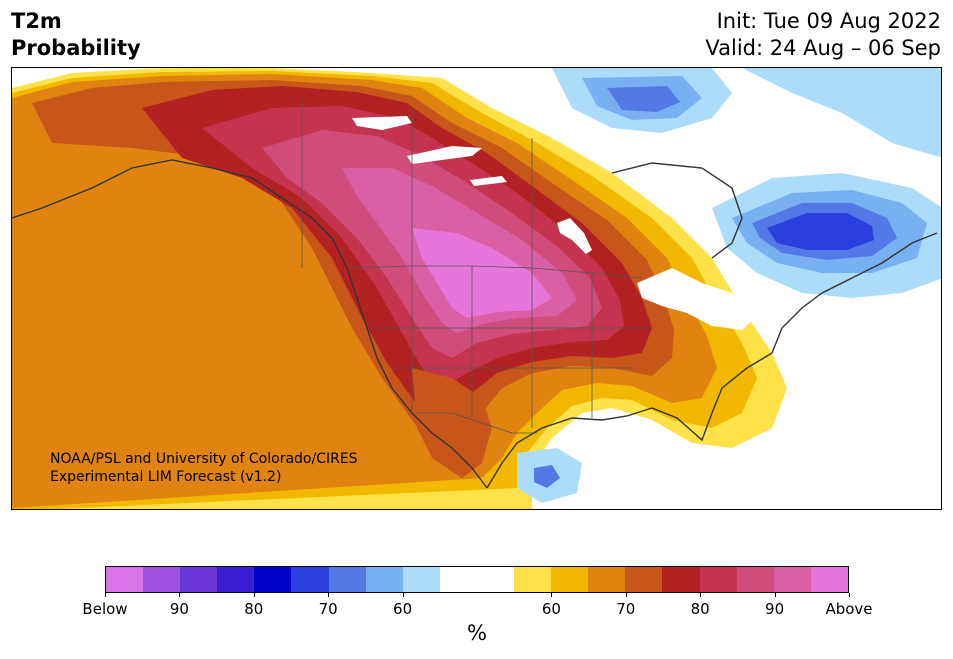  Describe the element at coordinates (677, 210) in the screenshot. I see `hudson-bay-line` at that location.